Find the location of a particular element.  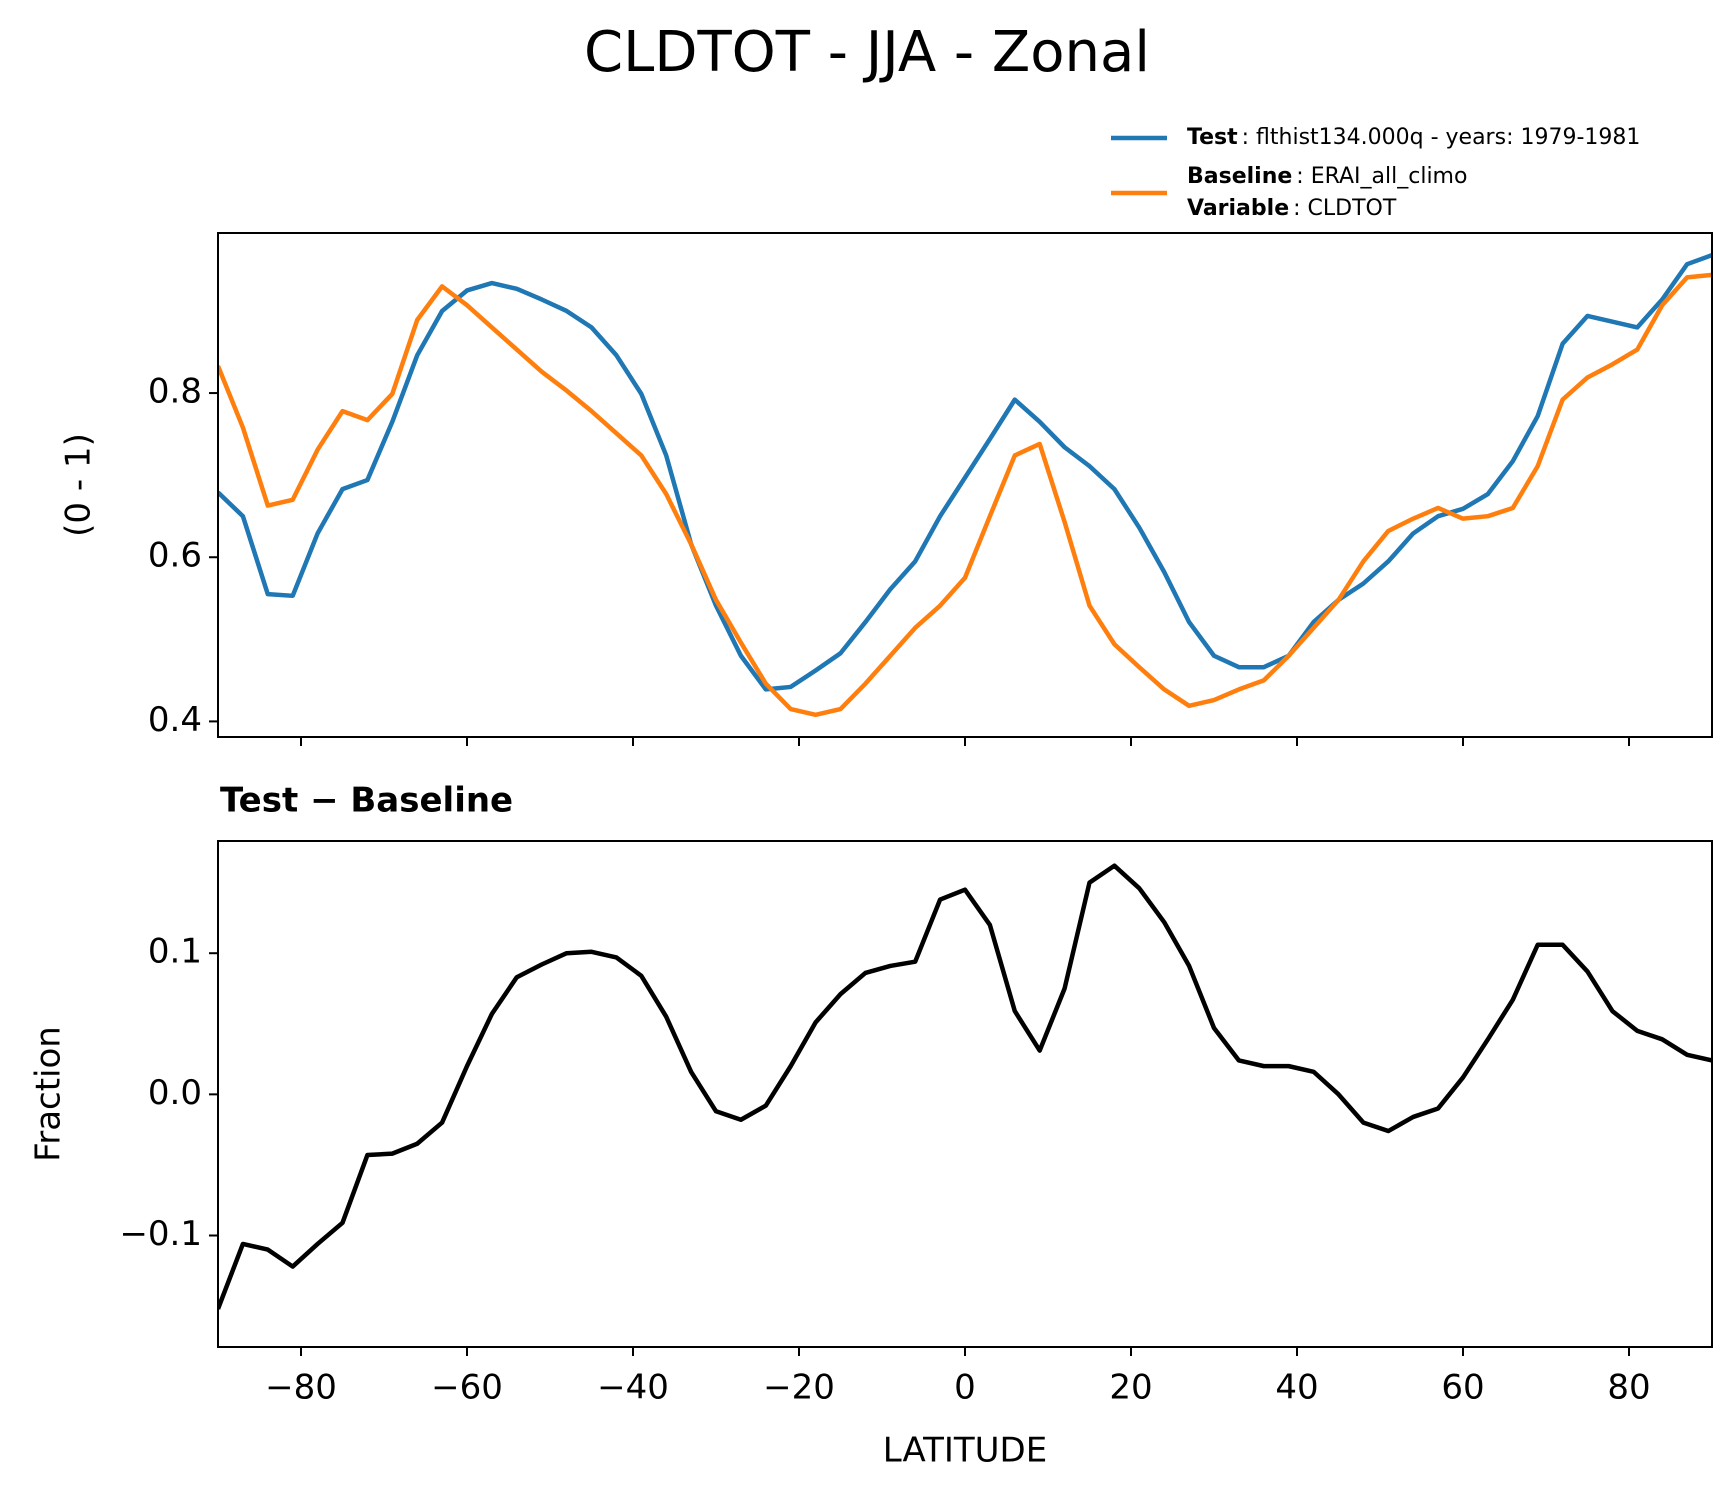

y-axis-label: Fraction is located at coordinates (49, 1094).